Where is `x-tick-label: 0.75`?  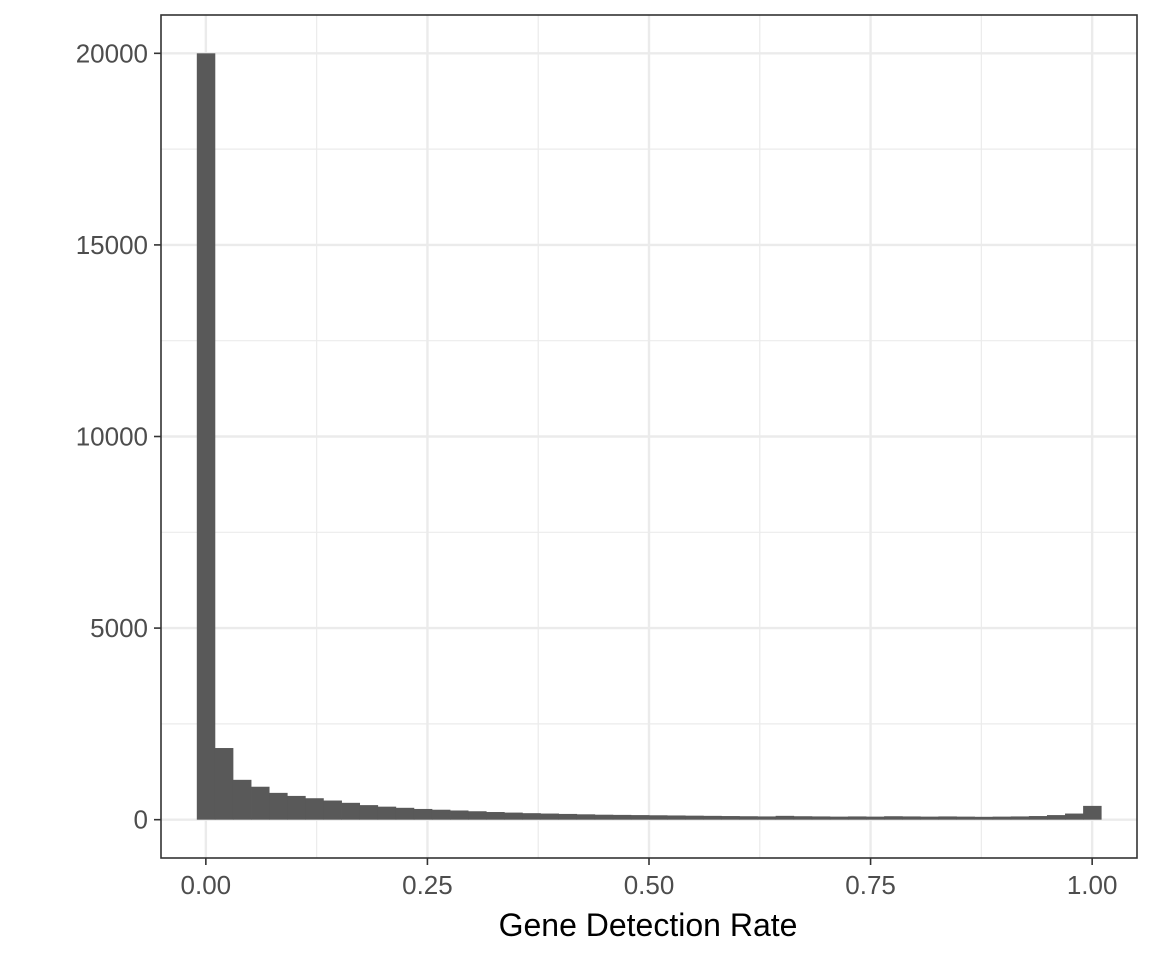 x-tick-label: 0.75 is located at coordinates (870, 885).